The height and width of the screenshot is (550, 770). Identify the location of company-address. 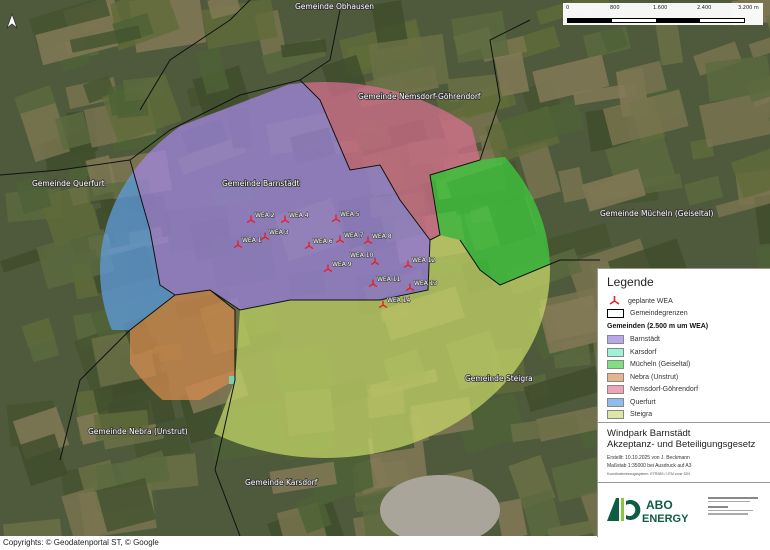
(735, 506).